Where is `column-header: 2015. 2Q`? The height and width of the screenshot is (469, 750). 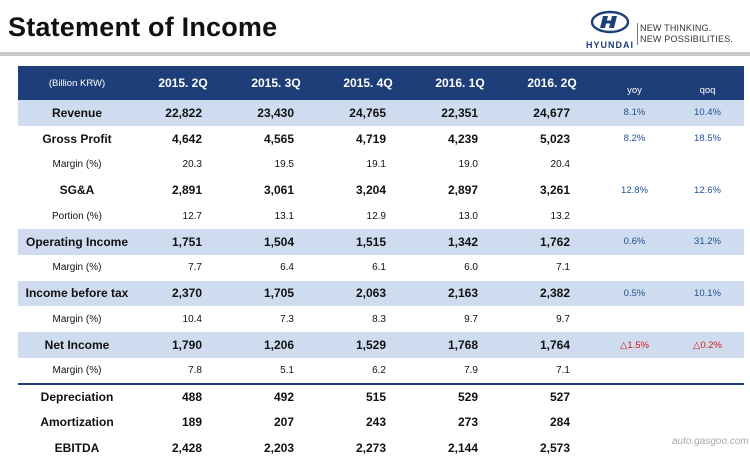
column-header: 2015. 2Q is located at coordinates (183, 83).